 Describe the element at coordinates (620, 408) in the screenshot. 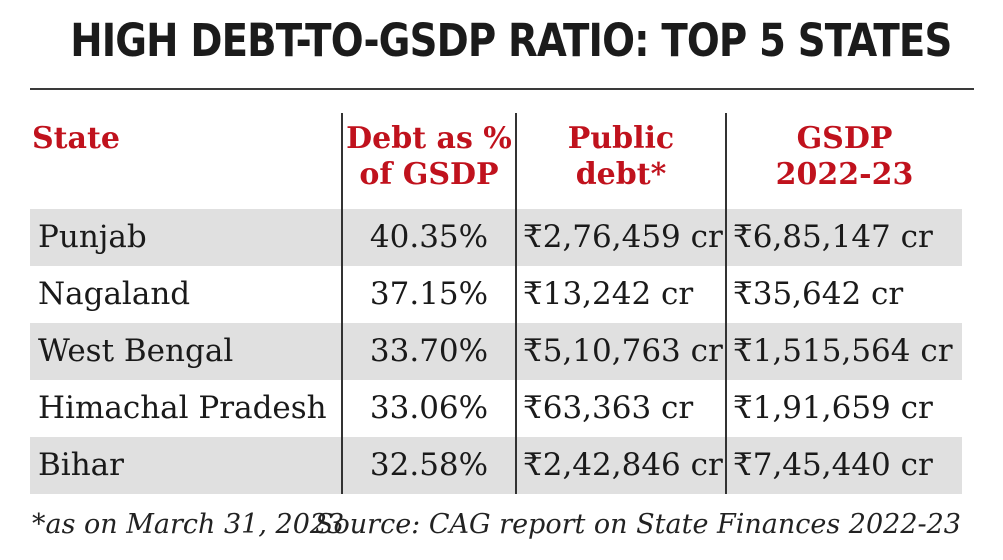

I see `cell-public-debt: ₹63,363 cr` at that location.